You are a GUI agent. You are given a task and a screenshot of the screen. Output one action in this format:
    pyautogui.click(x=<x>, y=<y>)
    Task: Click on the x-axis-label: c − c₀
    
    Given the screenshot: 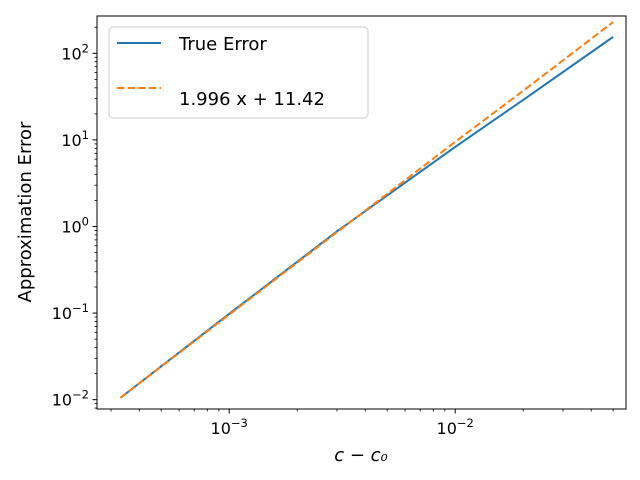 What is the action you would take?
    pyautogui.click(x=361, y=455)
    